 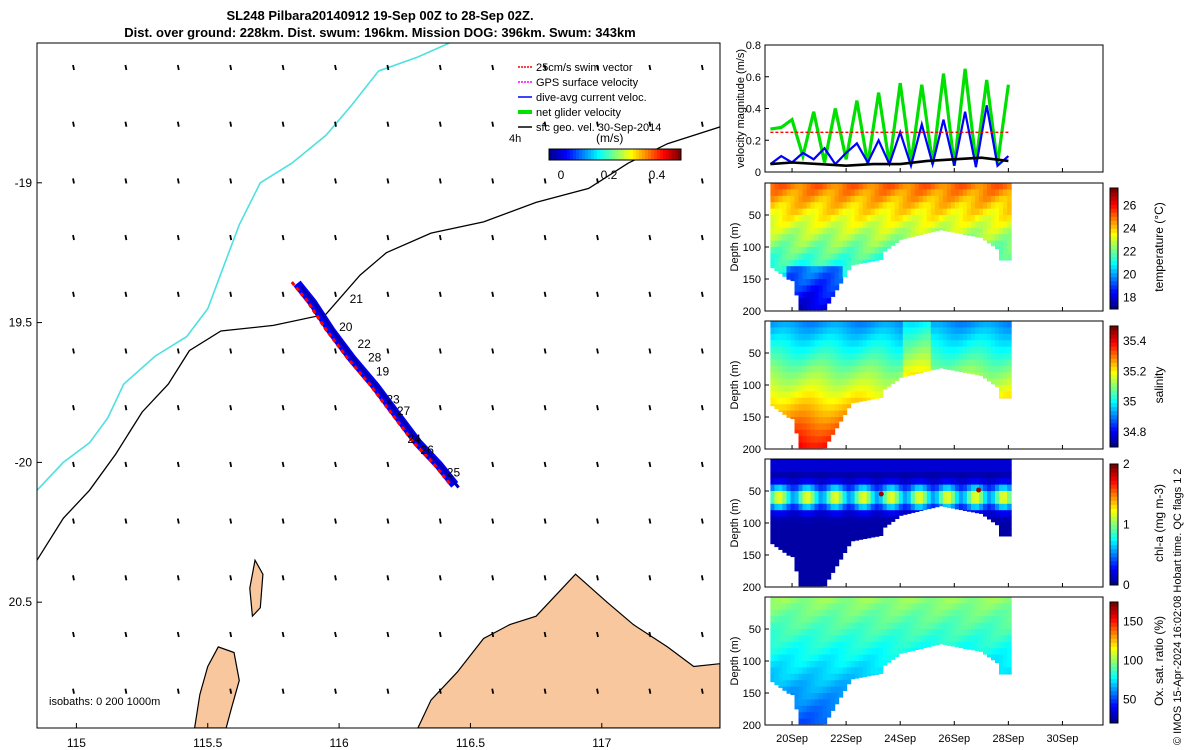 What do you see at coordinates (1130, 700) in the screenshot?
I see `section-colorbar-tick: 50` at bounding box center [1130, 700].